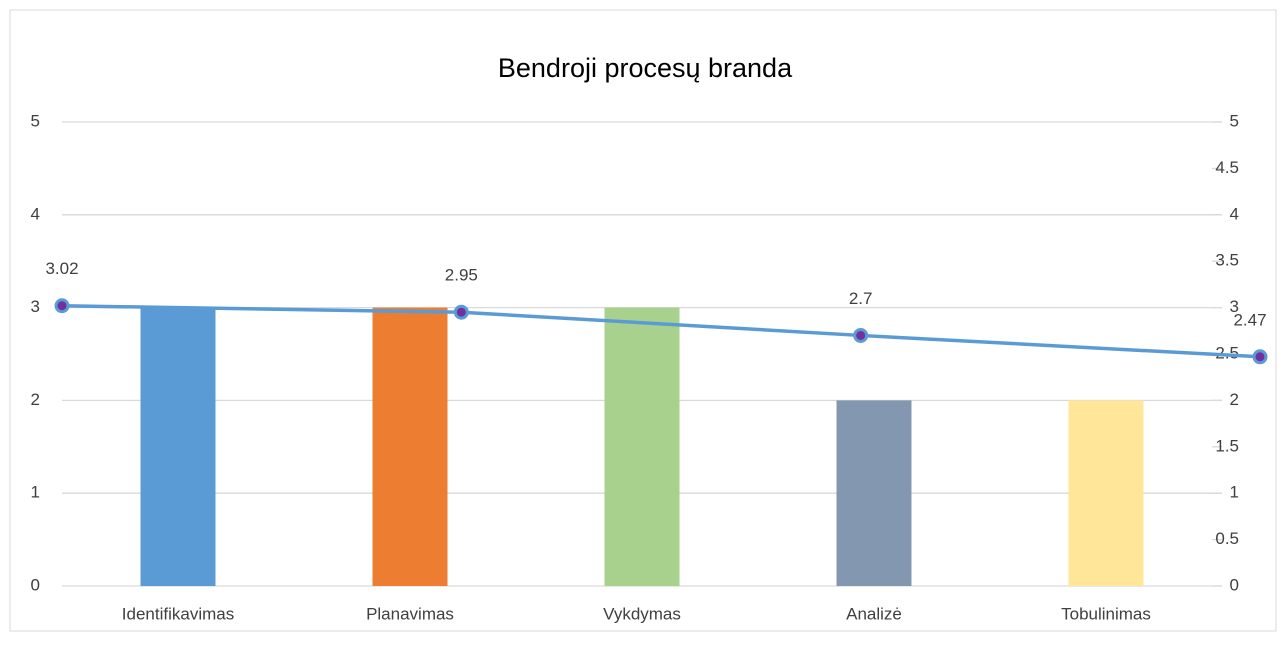  Describe the element at coordinates (35, 584) in the screenshot. I see `y-tick-label: 0` at that location.